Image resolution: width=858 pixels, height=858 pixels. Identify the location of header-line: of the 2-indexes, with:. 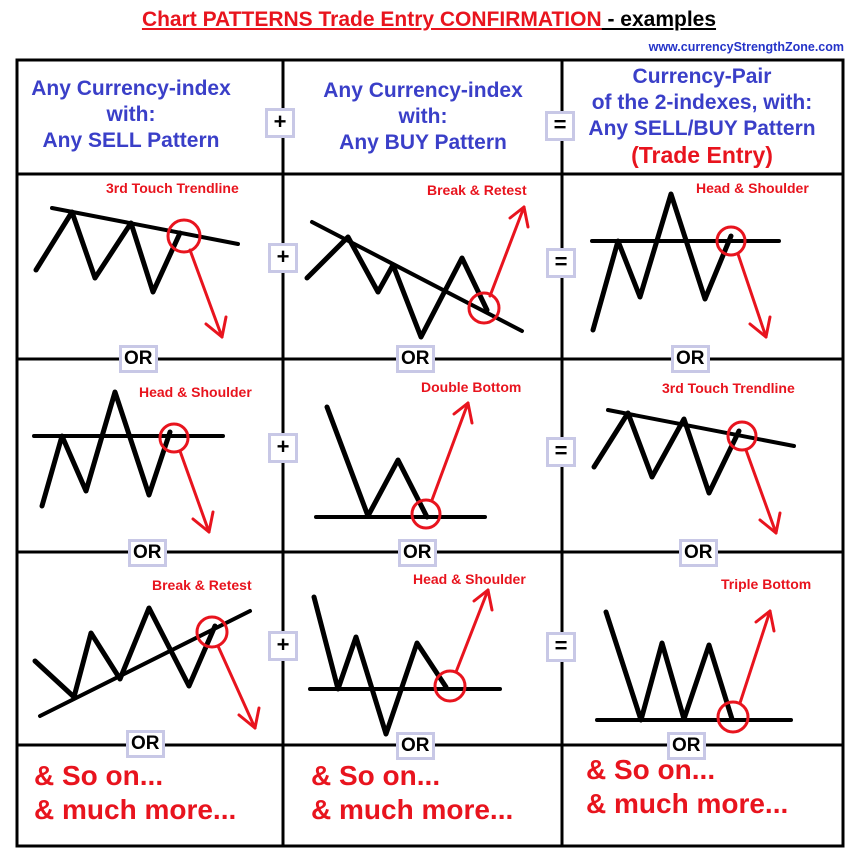
(702, 102).